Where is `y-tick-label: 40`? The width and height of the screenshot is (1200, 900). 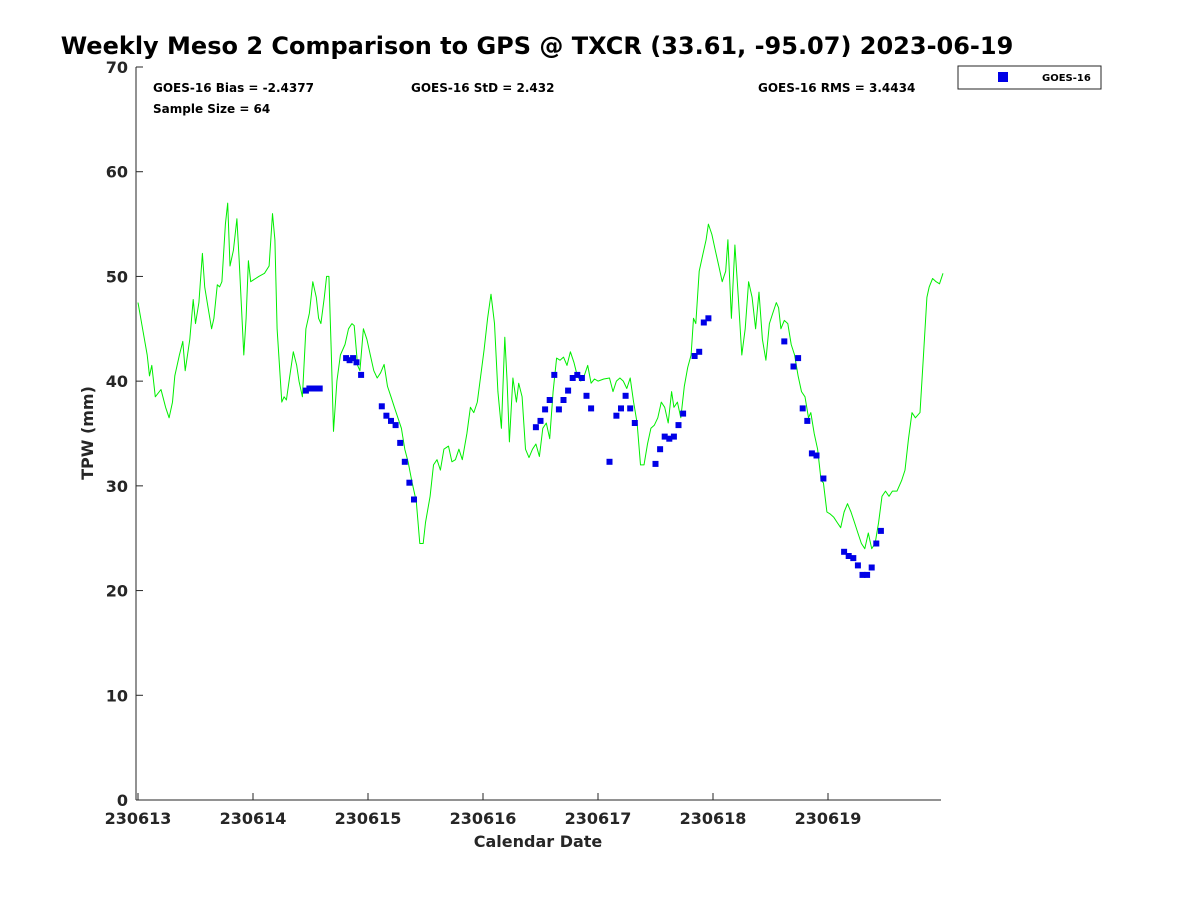 y-tick-label: 40 is located at coordinates (117, 381).